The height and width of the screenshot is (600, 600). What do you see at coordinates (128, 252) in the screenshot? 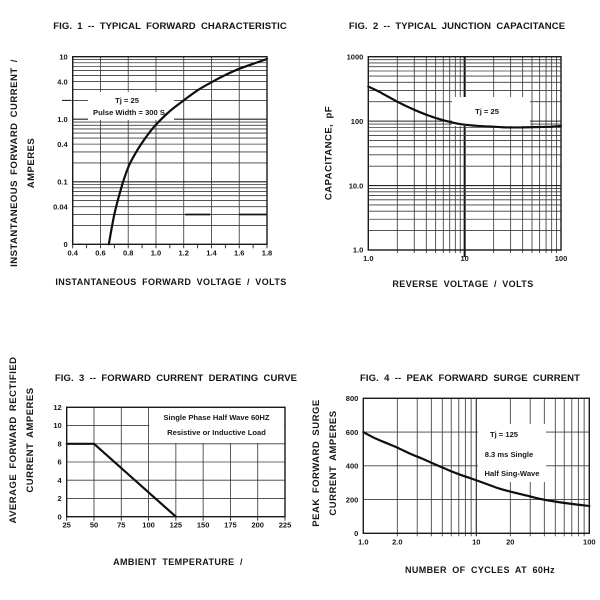
I see `x-tick-label: 0.8` at bounding box center [128, 252].